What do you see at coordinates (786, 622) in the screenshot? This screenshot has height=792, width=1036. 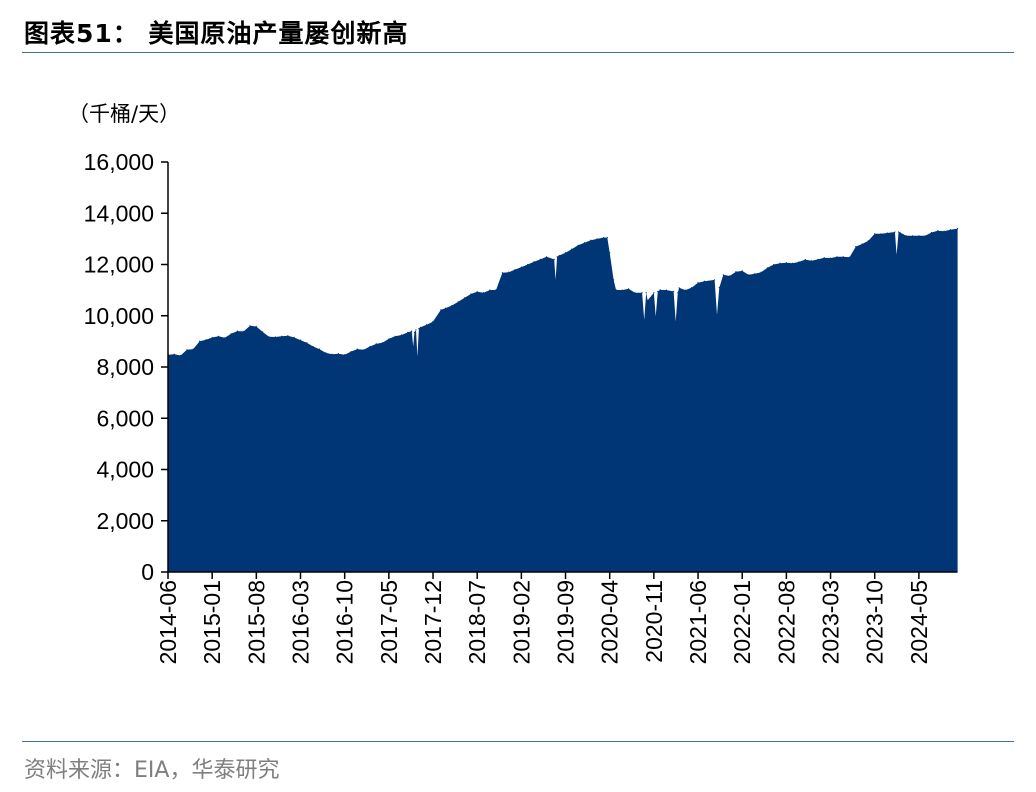 I see `x-tick-label: 2022-08` at bounding box center [786, 622].